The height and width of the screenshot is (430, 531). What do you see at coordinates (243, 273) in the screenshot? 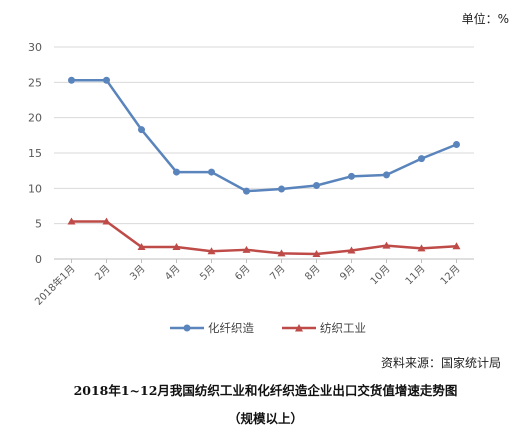
I see `x-tick-label-5: 6月` at bounding box center [243, 273].